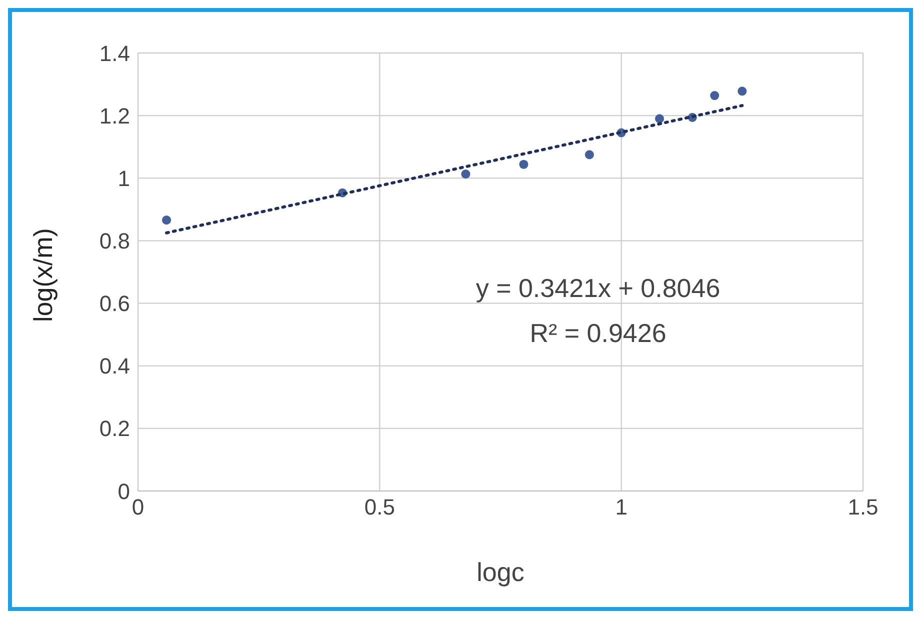 The width and height of the screenshot is (921, 619). What do you see at coordinates (114, 303) in the screenshot?
I see `y-tick-label: 0.6` at bounding box center [114, 303].